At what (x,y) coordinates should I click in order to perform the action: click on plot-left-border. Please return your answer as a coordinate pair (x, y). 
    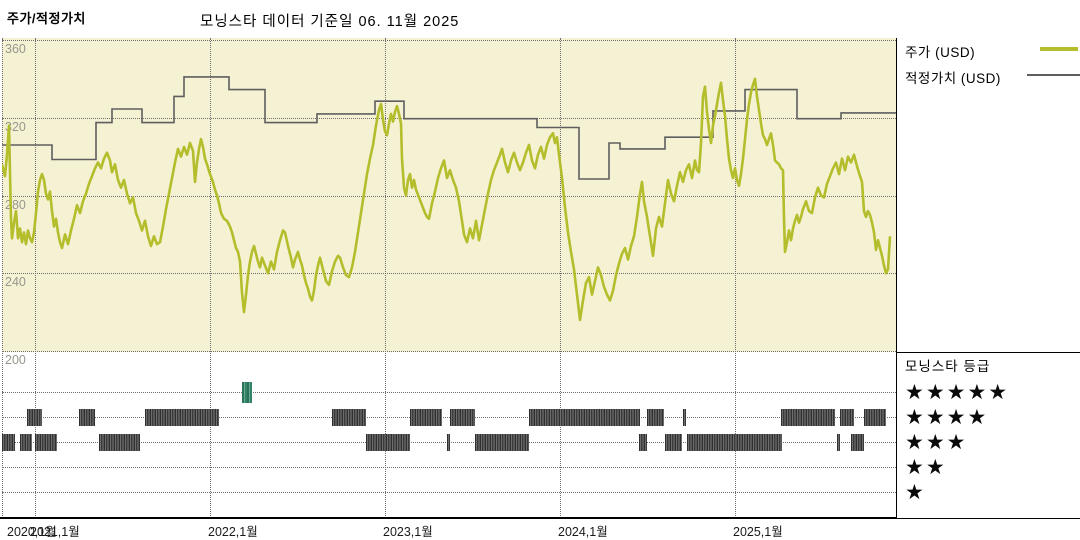
    Looking at the image, I should click on (2, 278).